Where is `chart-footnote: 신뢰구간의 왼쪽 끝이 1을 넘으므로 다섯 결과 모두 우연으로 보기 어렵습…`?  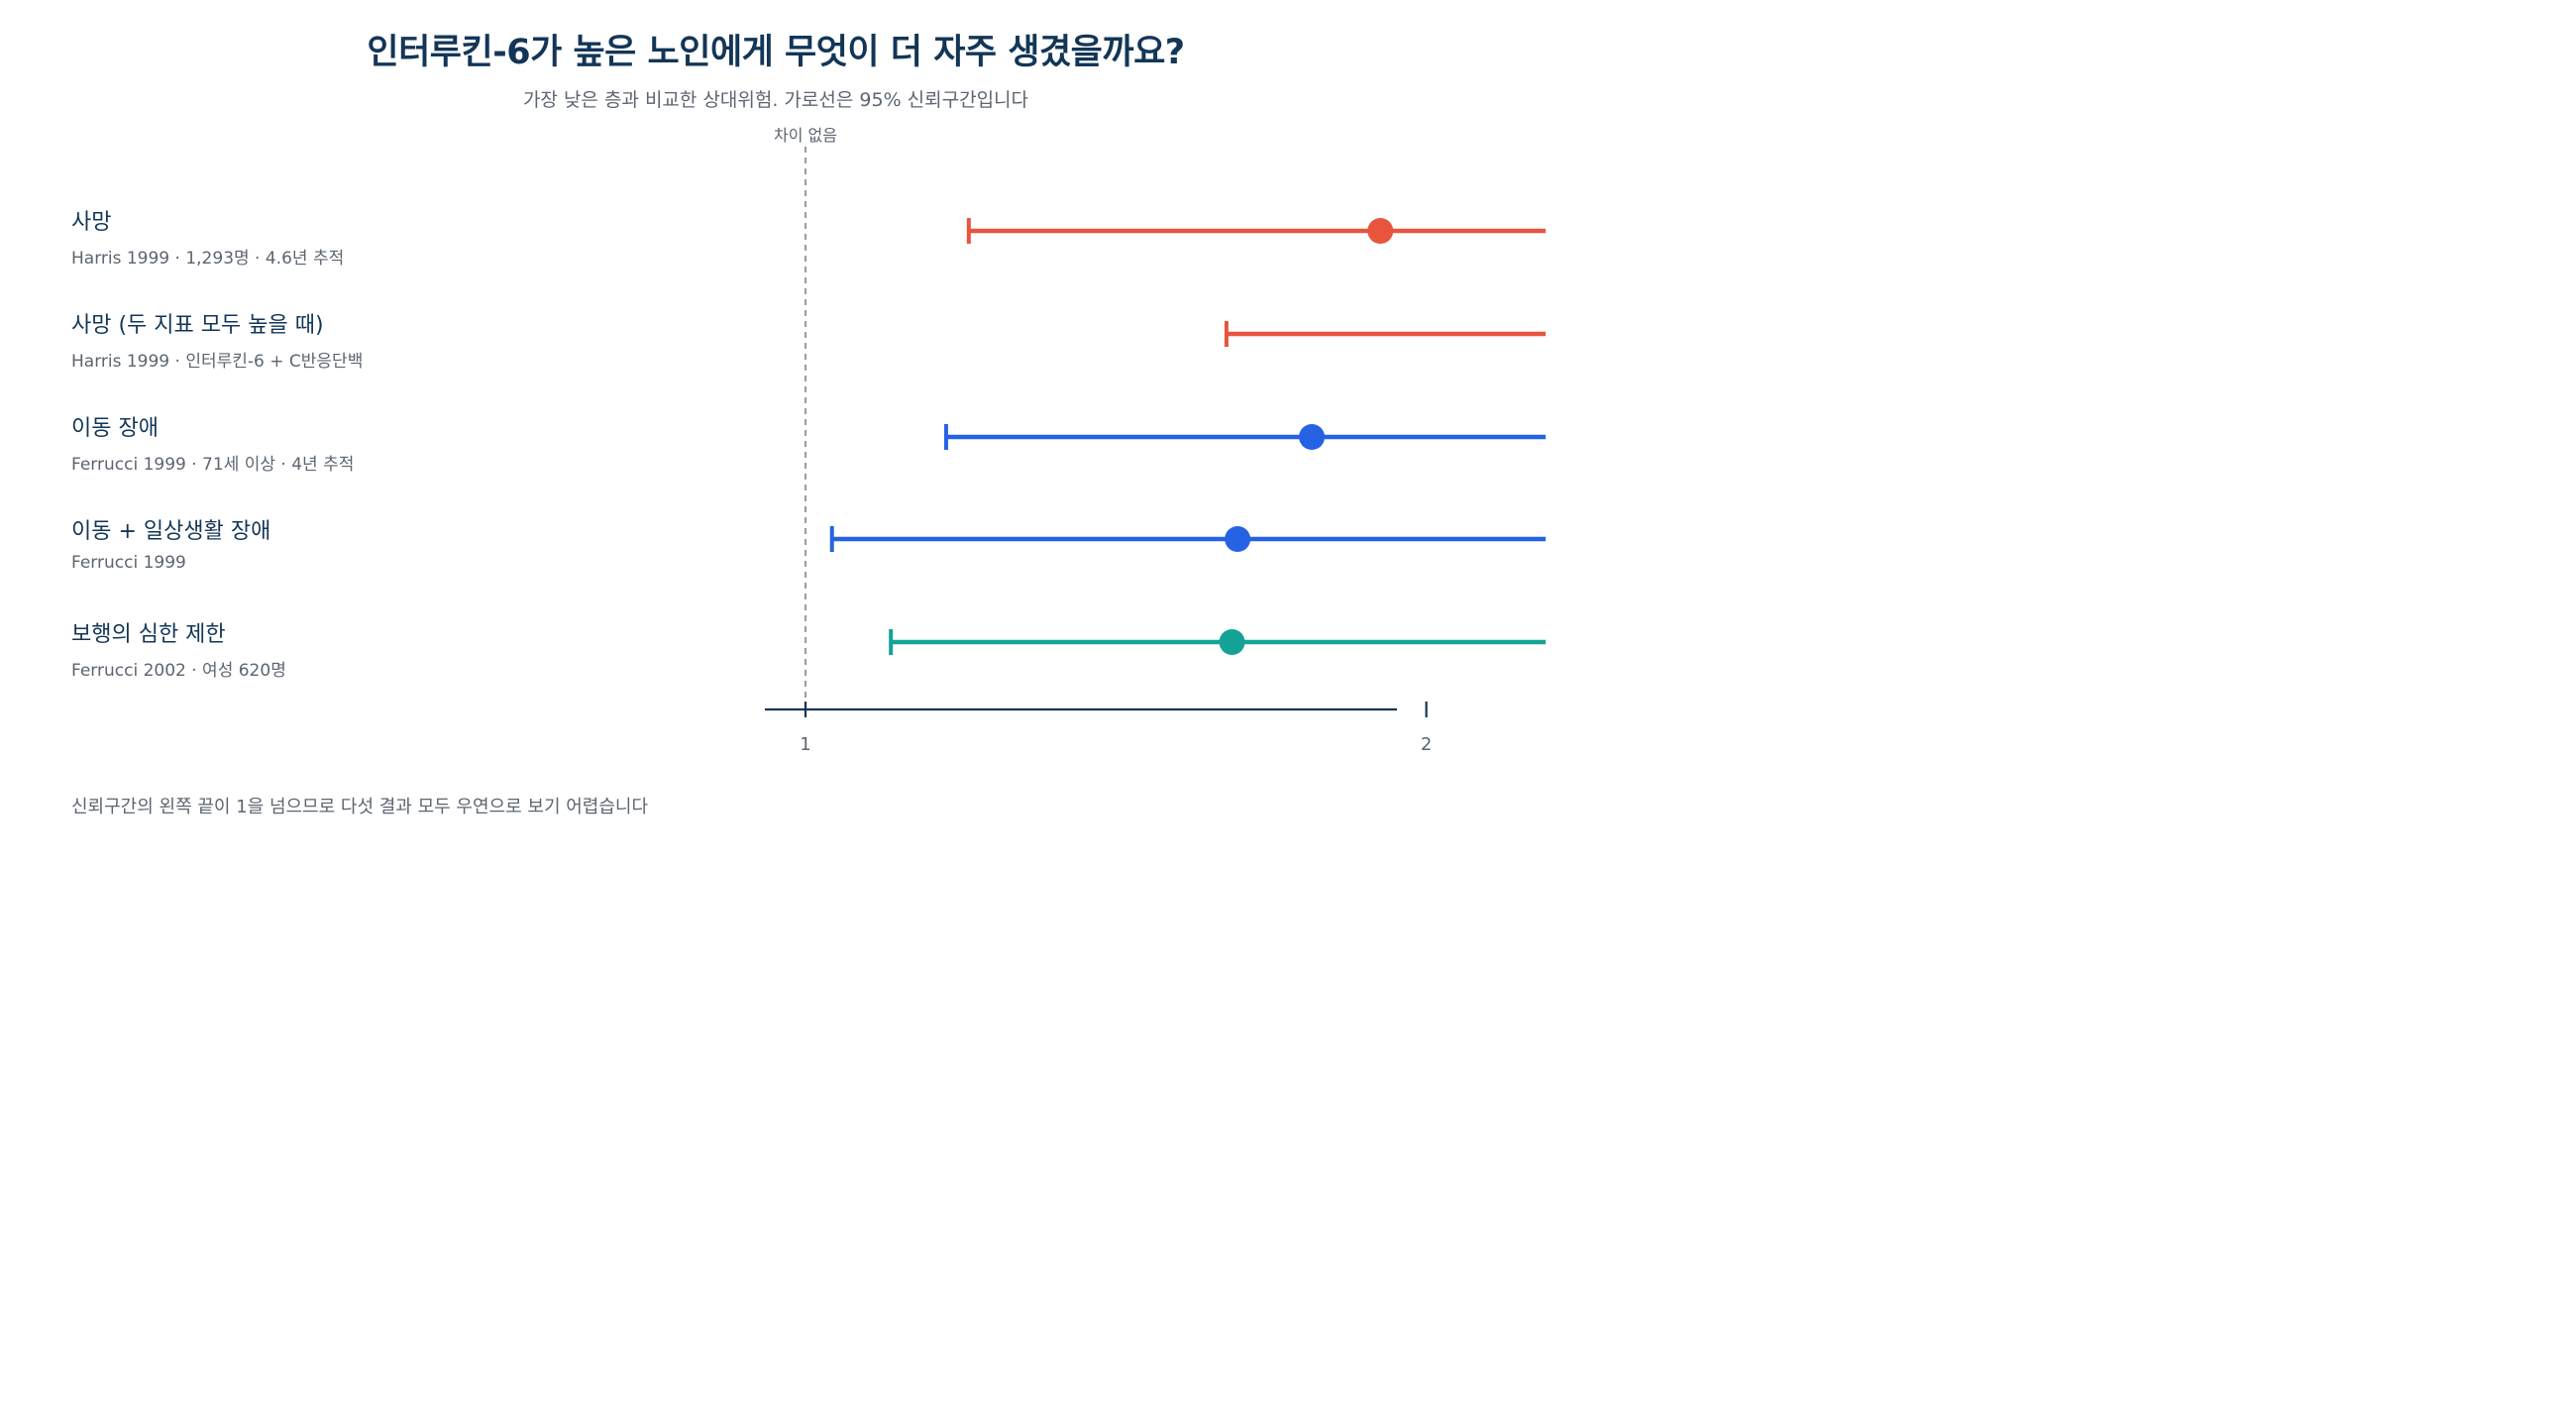 chart-footnote: 신뢰구간의 왼쪽 끝이 1을 넘으므로 다섯 결과 모두 우연으로 보기 어렵습… is located at coordinates (360, 807).